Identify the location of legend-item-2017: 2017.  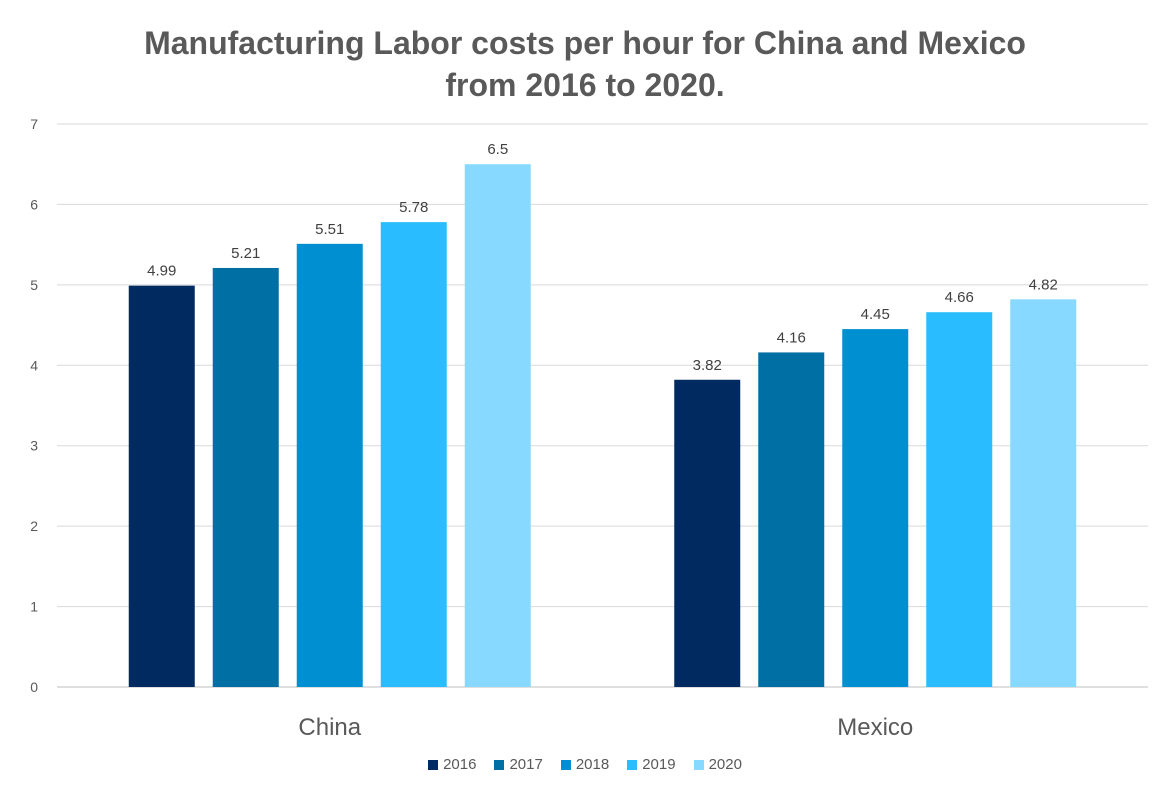
(518, 764).